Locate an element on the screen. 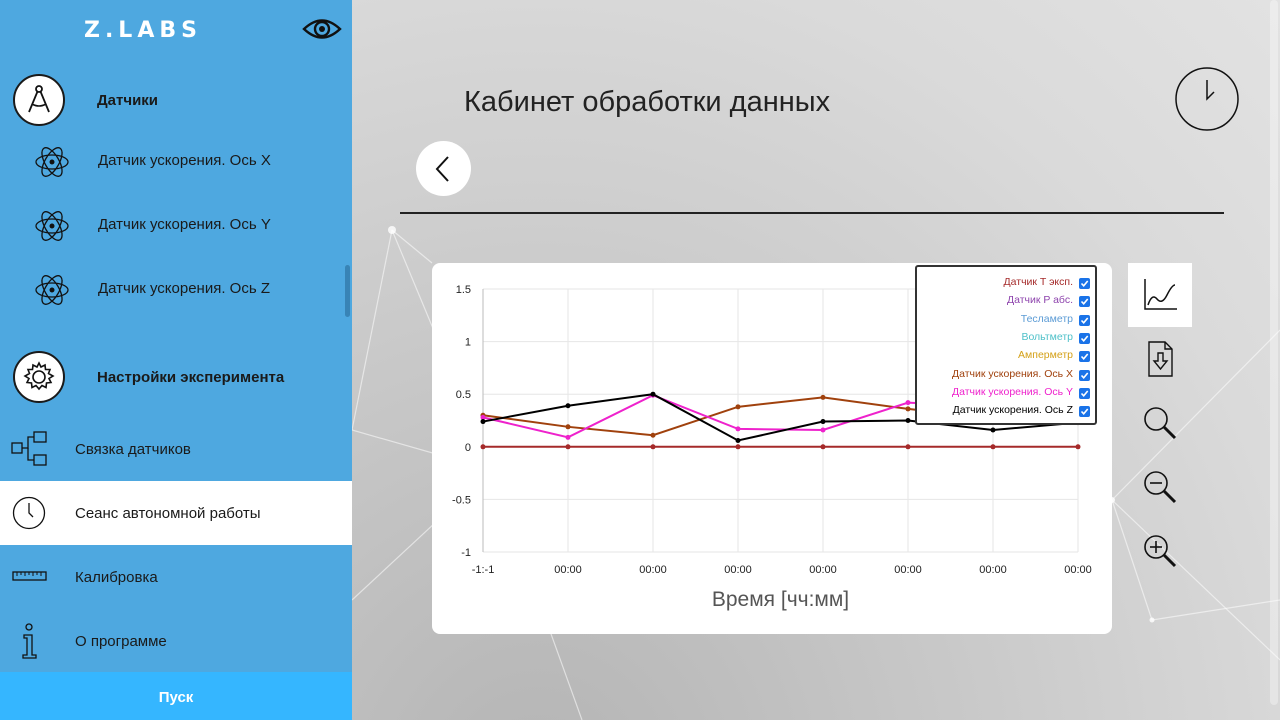 This screenshot has width=1280, height=720. sidebar-scrollbar is located at coordinates (347, 291).